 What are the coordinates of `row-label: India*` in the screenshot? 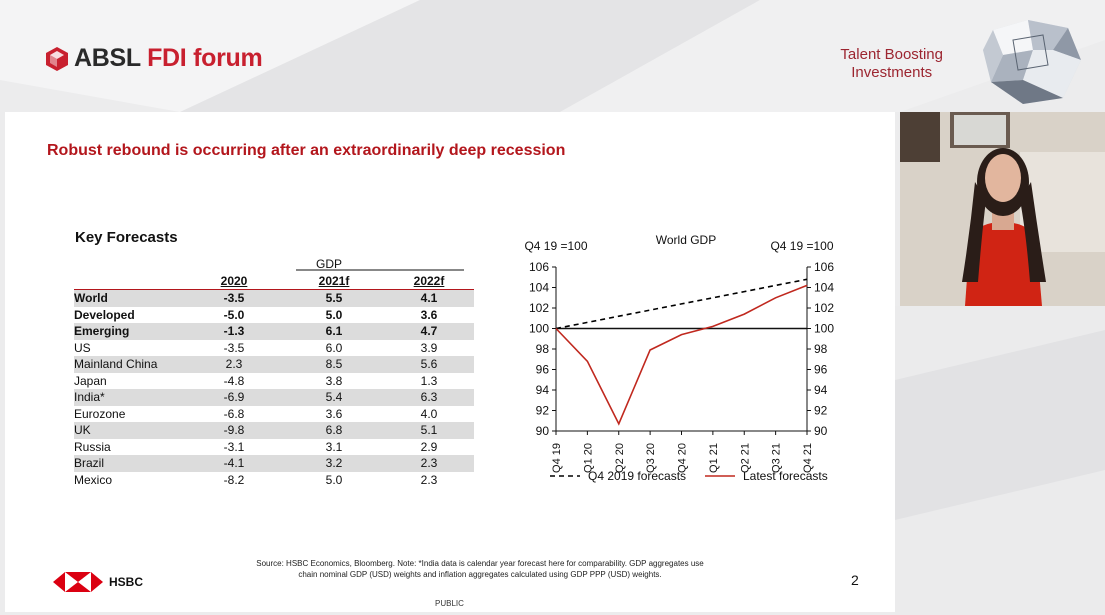 It's located at (129, 397).